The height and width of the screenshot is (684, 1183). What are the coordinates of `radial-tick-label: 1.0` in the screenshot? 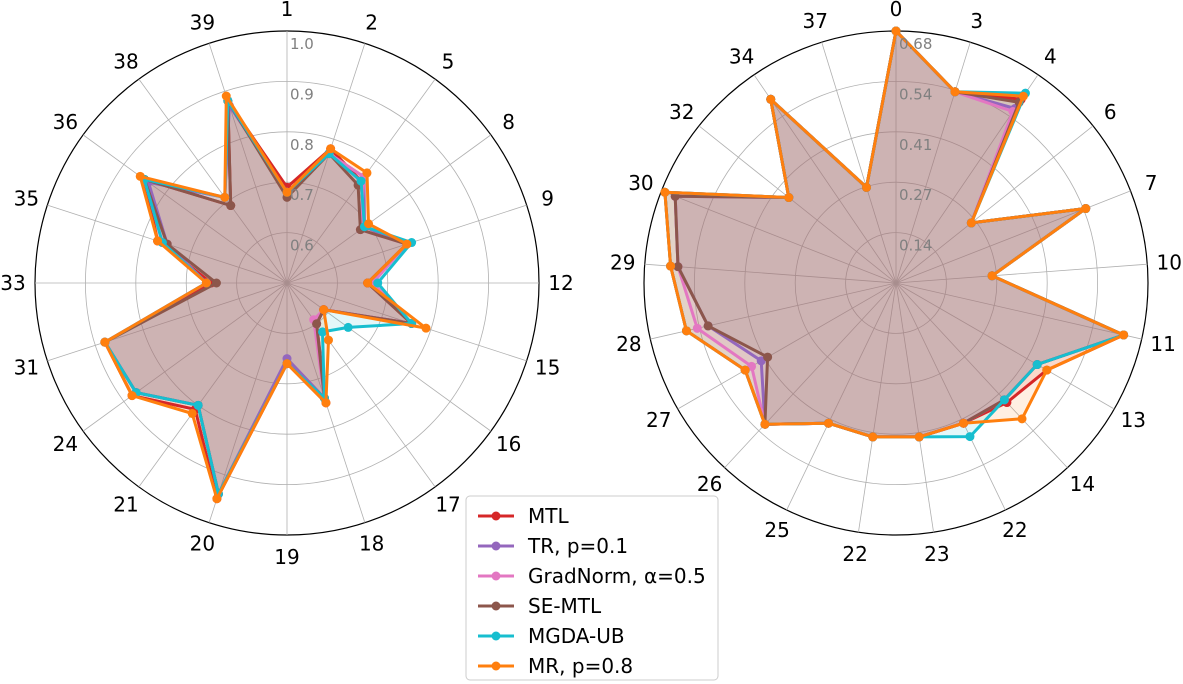 It's located at (302, 44).